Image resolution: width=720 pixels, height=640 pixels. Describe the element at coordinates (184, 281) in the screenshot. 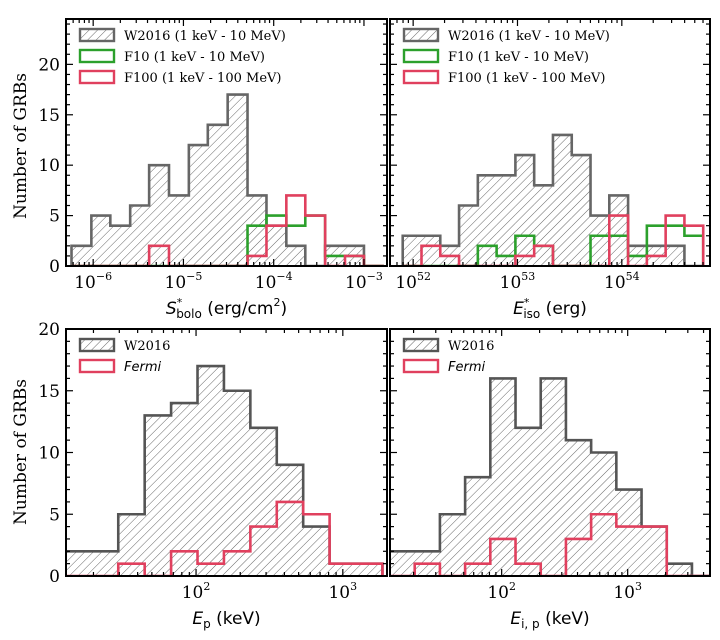

I see `x-tick-label: 10⁻⁵` at that location.